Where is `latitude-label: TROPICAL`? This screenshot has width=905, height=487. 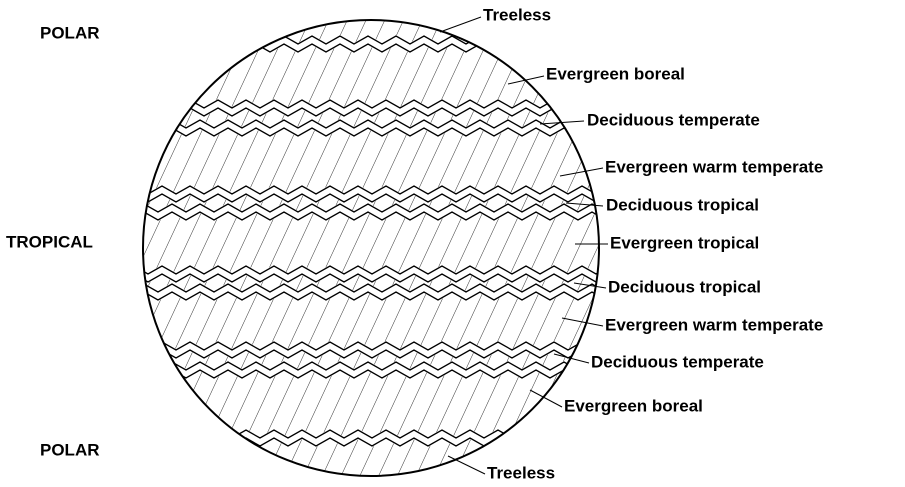 latitude-label: TROPICAL is located at coordinates (49, 241).